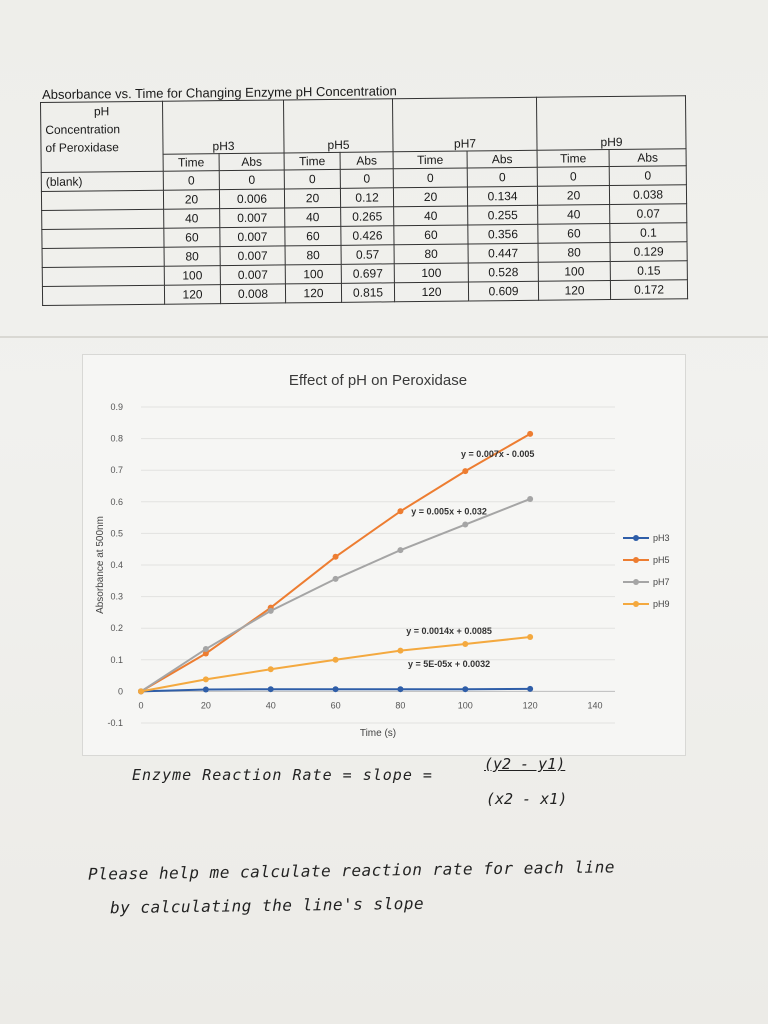 The image size is (768, 1024). What do you see at coordinates (530, 705) in the screenshot?
I see `x-tick-label: 120` at bounding box center [530, 705].